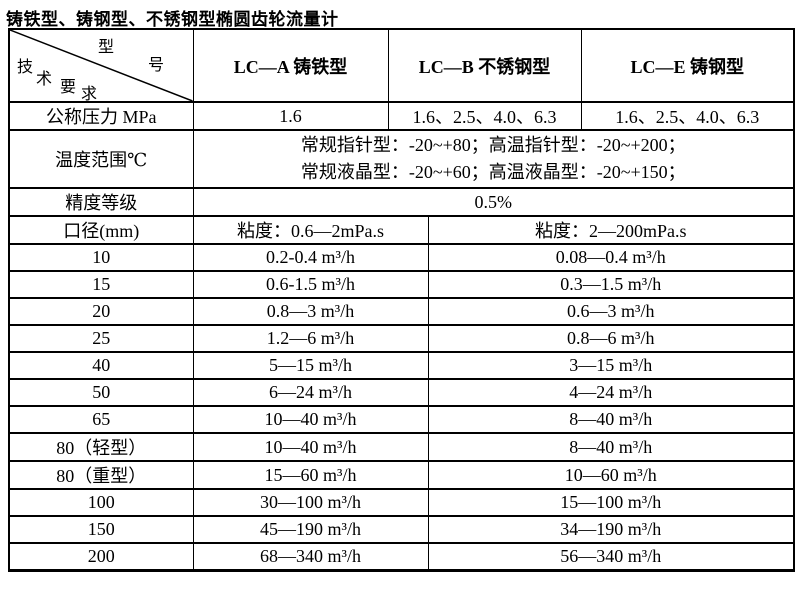  Describe the element at coordinates (101, 257) in the screenshot. I see `flow-dn: 10` at that location.